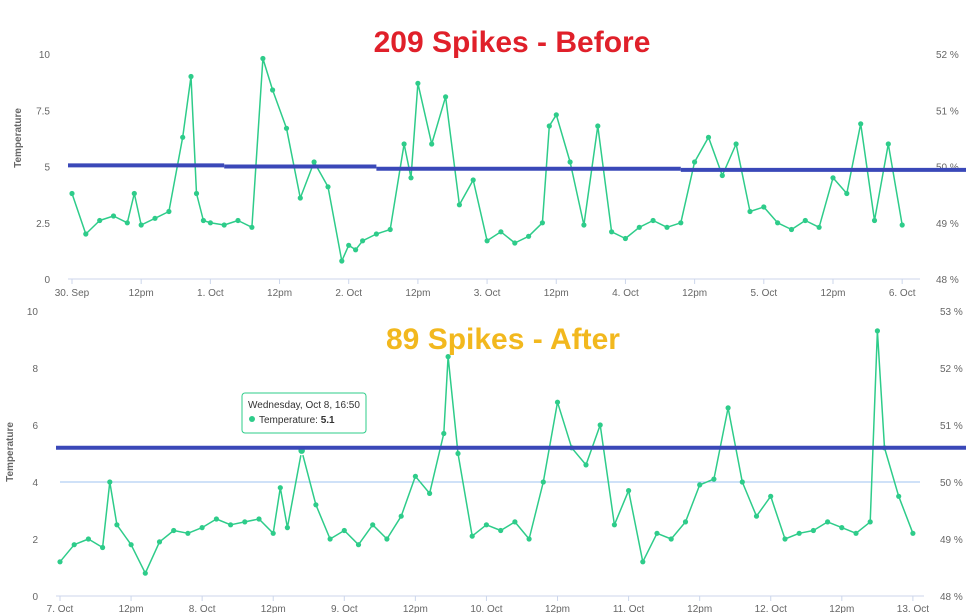 The image size is (966, 613). Describe the element at coordinates (771, 608) in the screenshot. I see `after-x-tick-label: 12. Oct` at that location.